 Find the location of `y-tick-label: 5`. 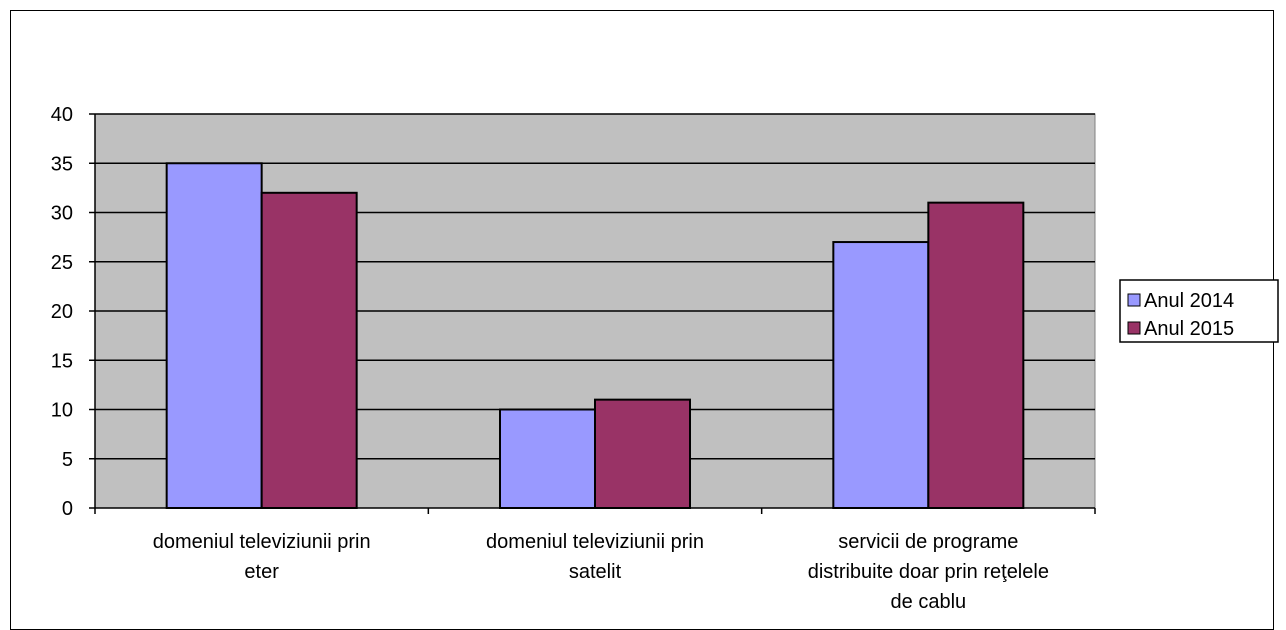

y-tick-label: 5 is located at coordinates (67, 460).